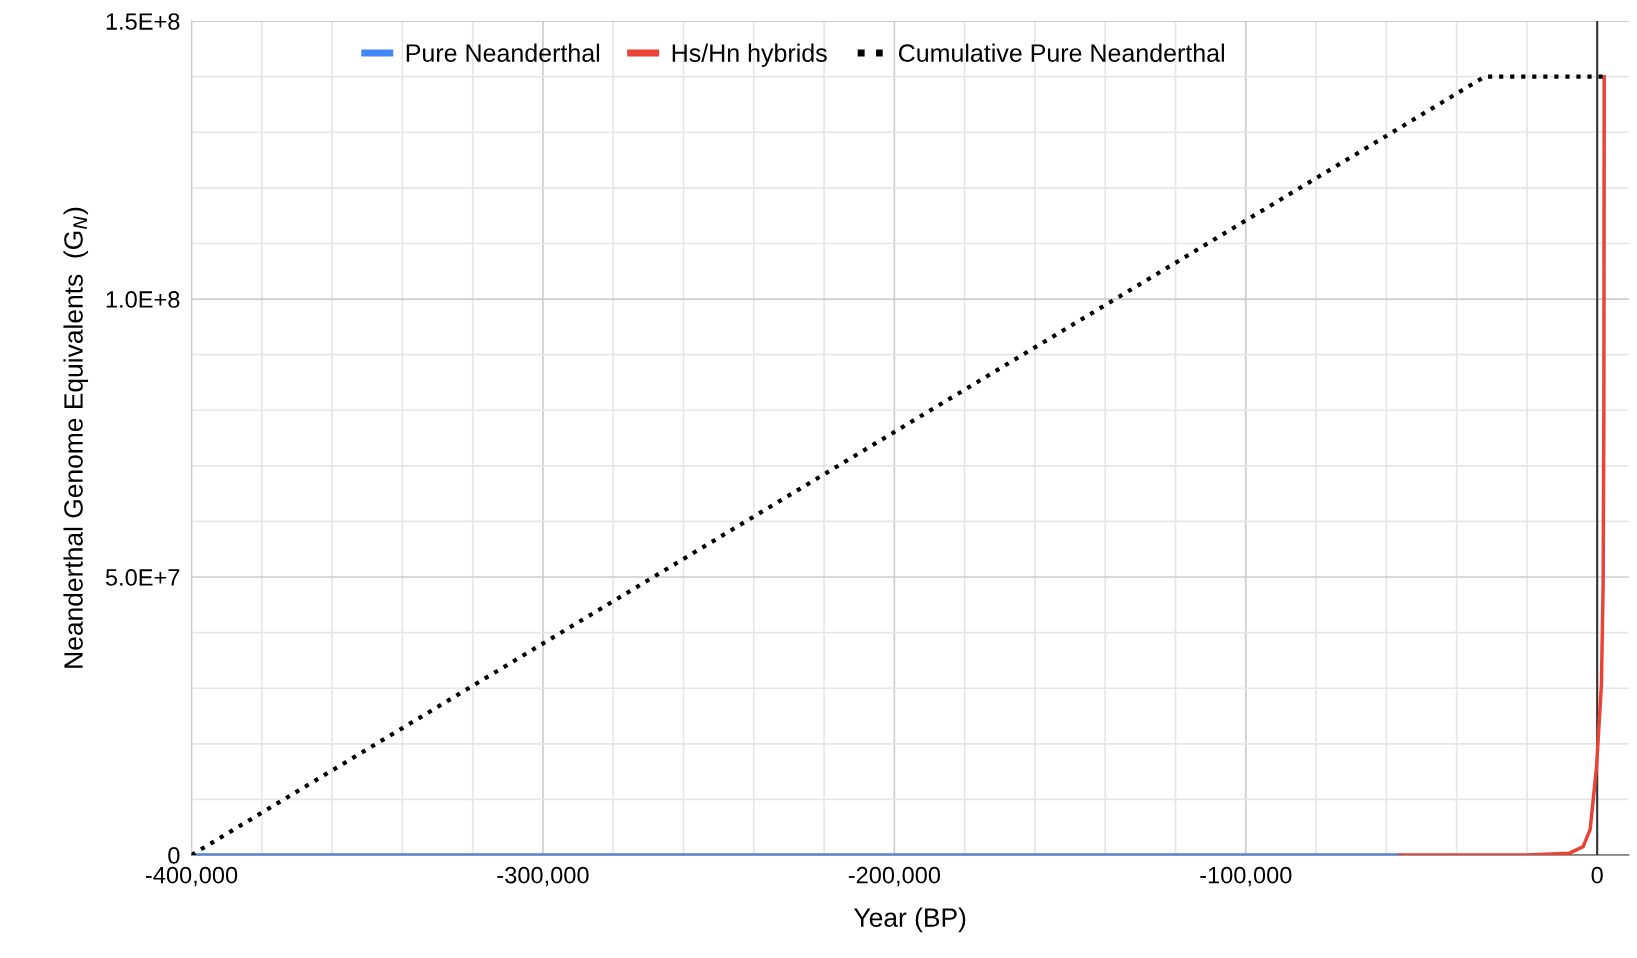 Image resolution: width=1637 pixels, height=958 pixels. What do you see at coordinates (1246, 876) in the screenshot?
I see `x-tick-label: -100,000` at bounding box center [1246, 876].